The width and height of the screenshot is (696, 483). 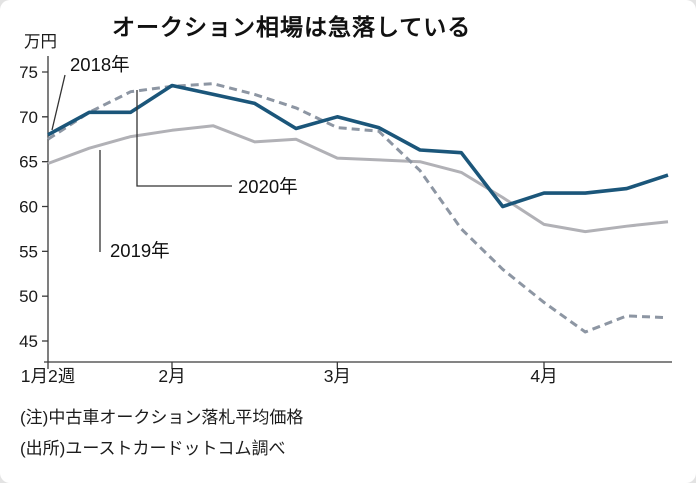 What do you see at coordinates (58, 102) in the screenshot?
I see `annotation-leader-2018` at bounding box center [58, 102].